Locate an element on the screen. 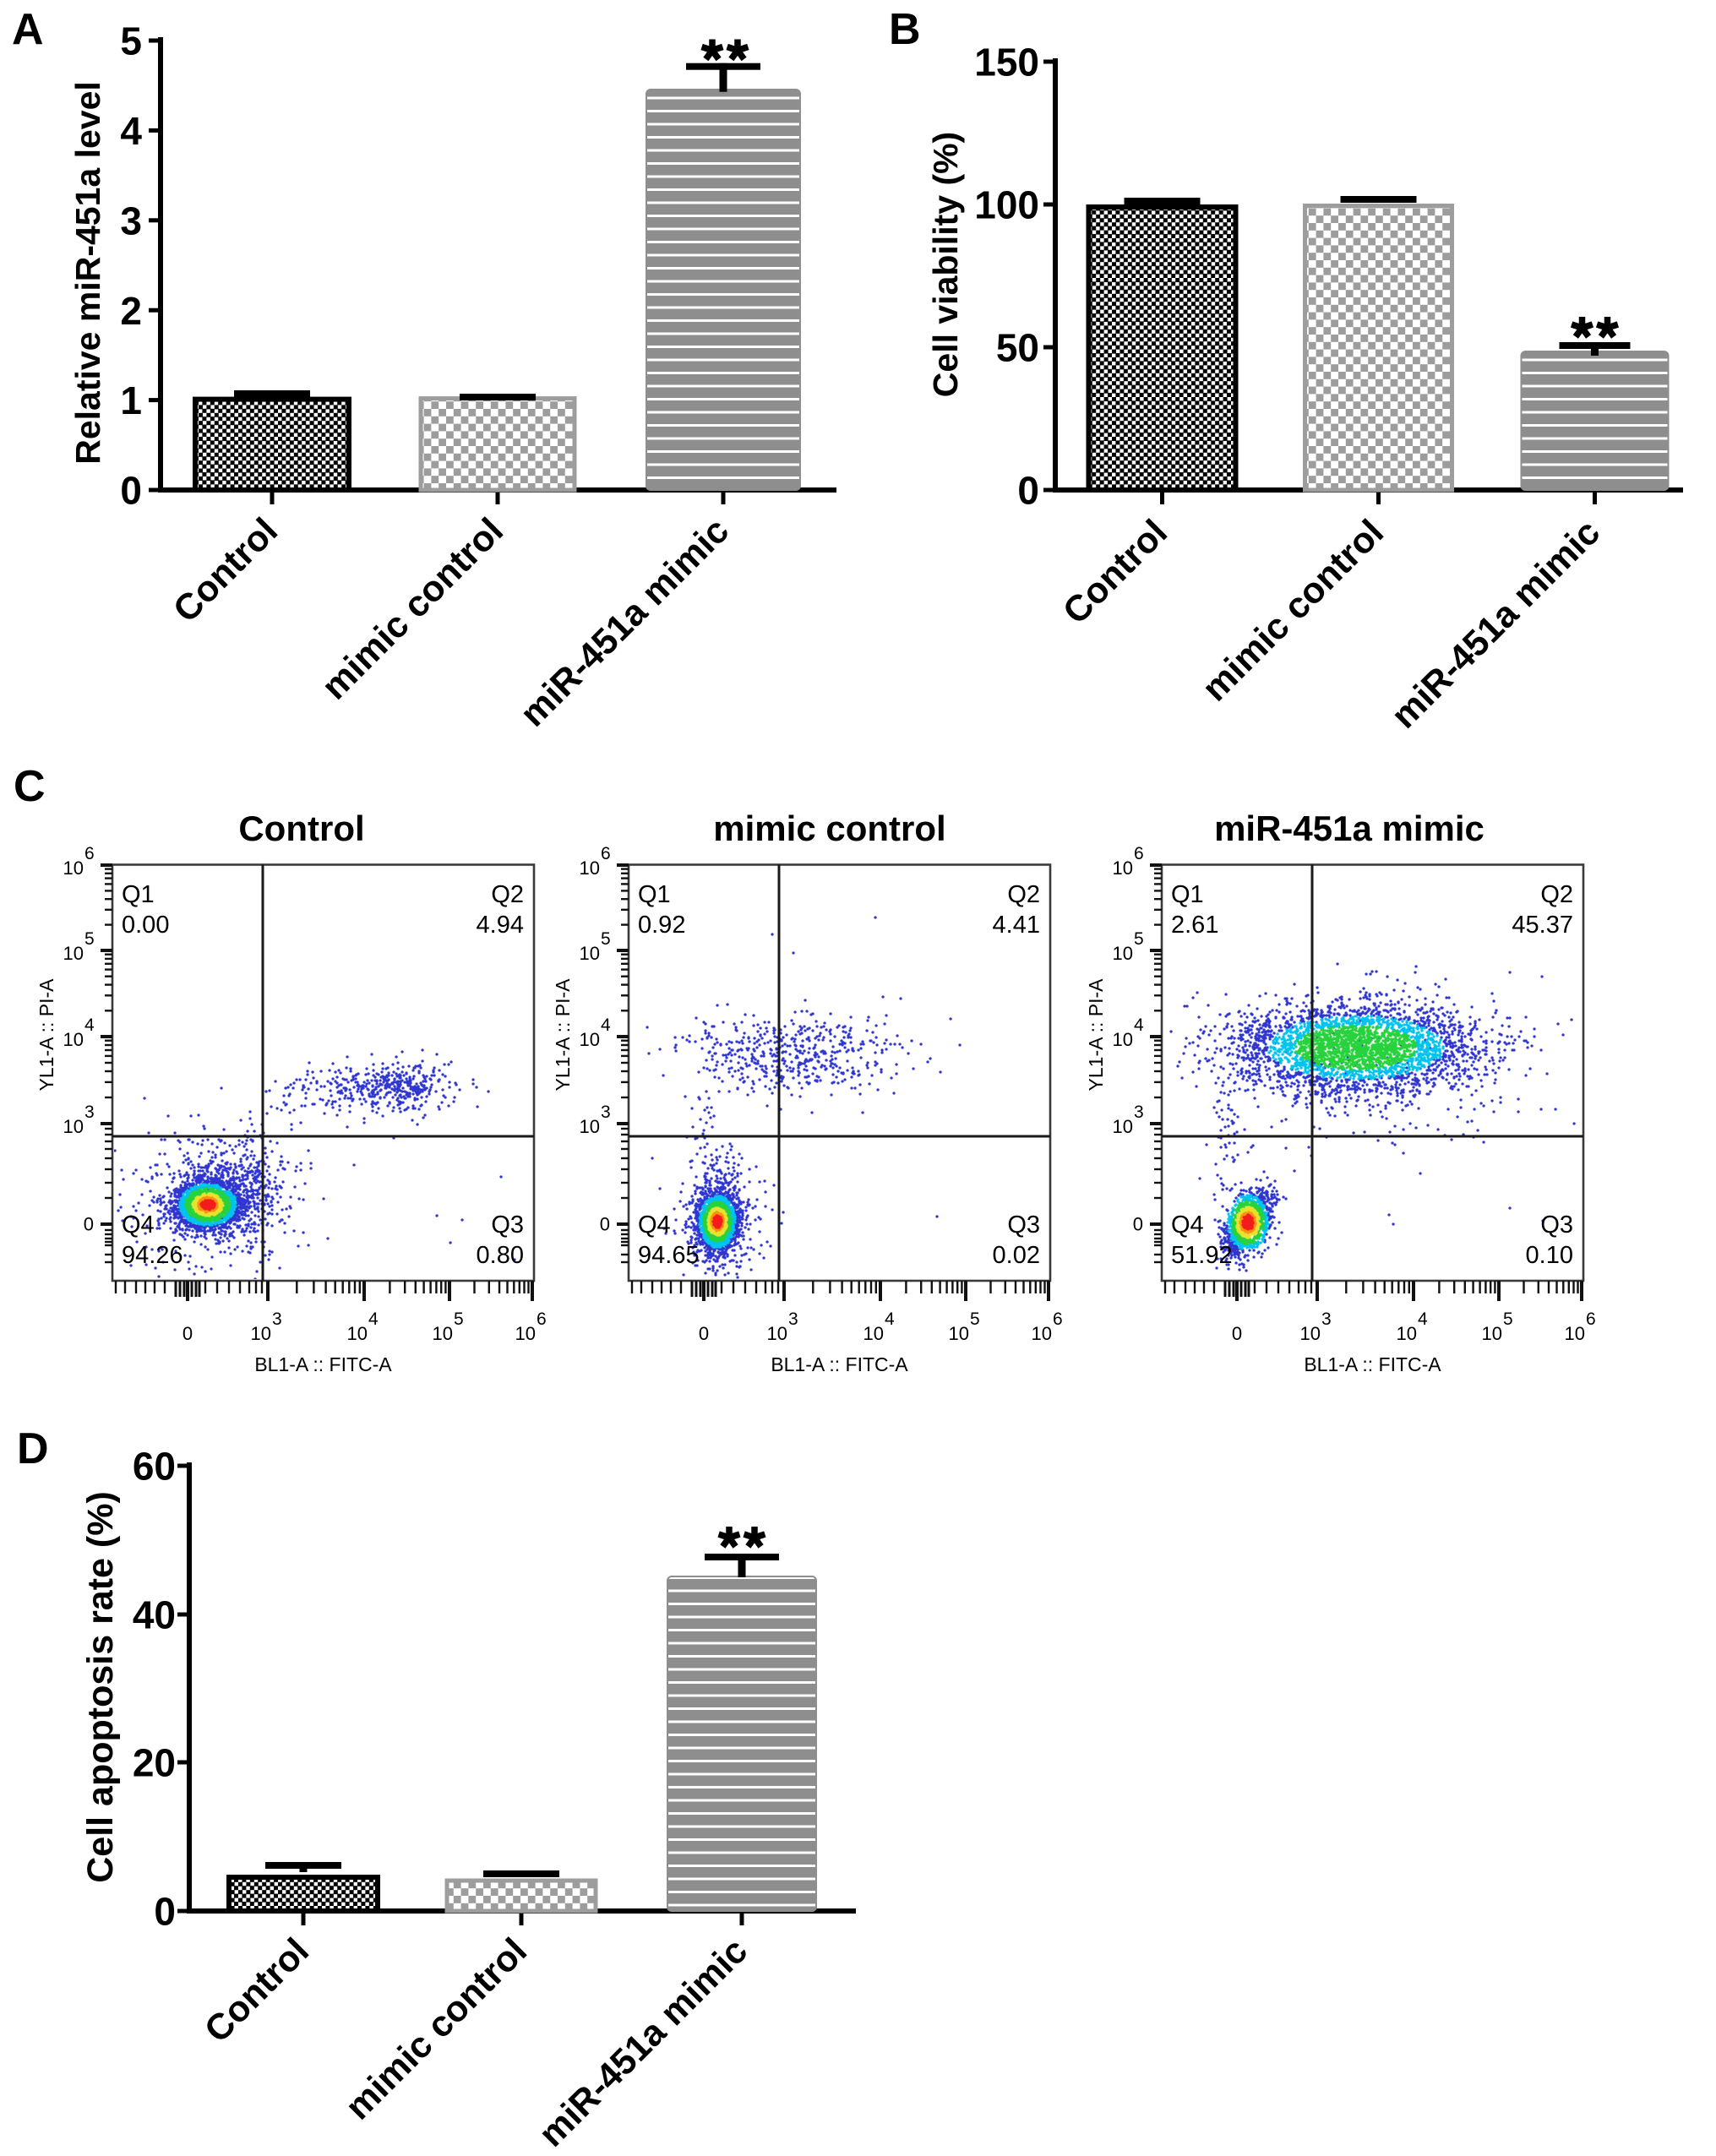  svg-text: 20 is located at coordinates (154, 1763).